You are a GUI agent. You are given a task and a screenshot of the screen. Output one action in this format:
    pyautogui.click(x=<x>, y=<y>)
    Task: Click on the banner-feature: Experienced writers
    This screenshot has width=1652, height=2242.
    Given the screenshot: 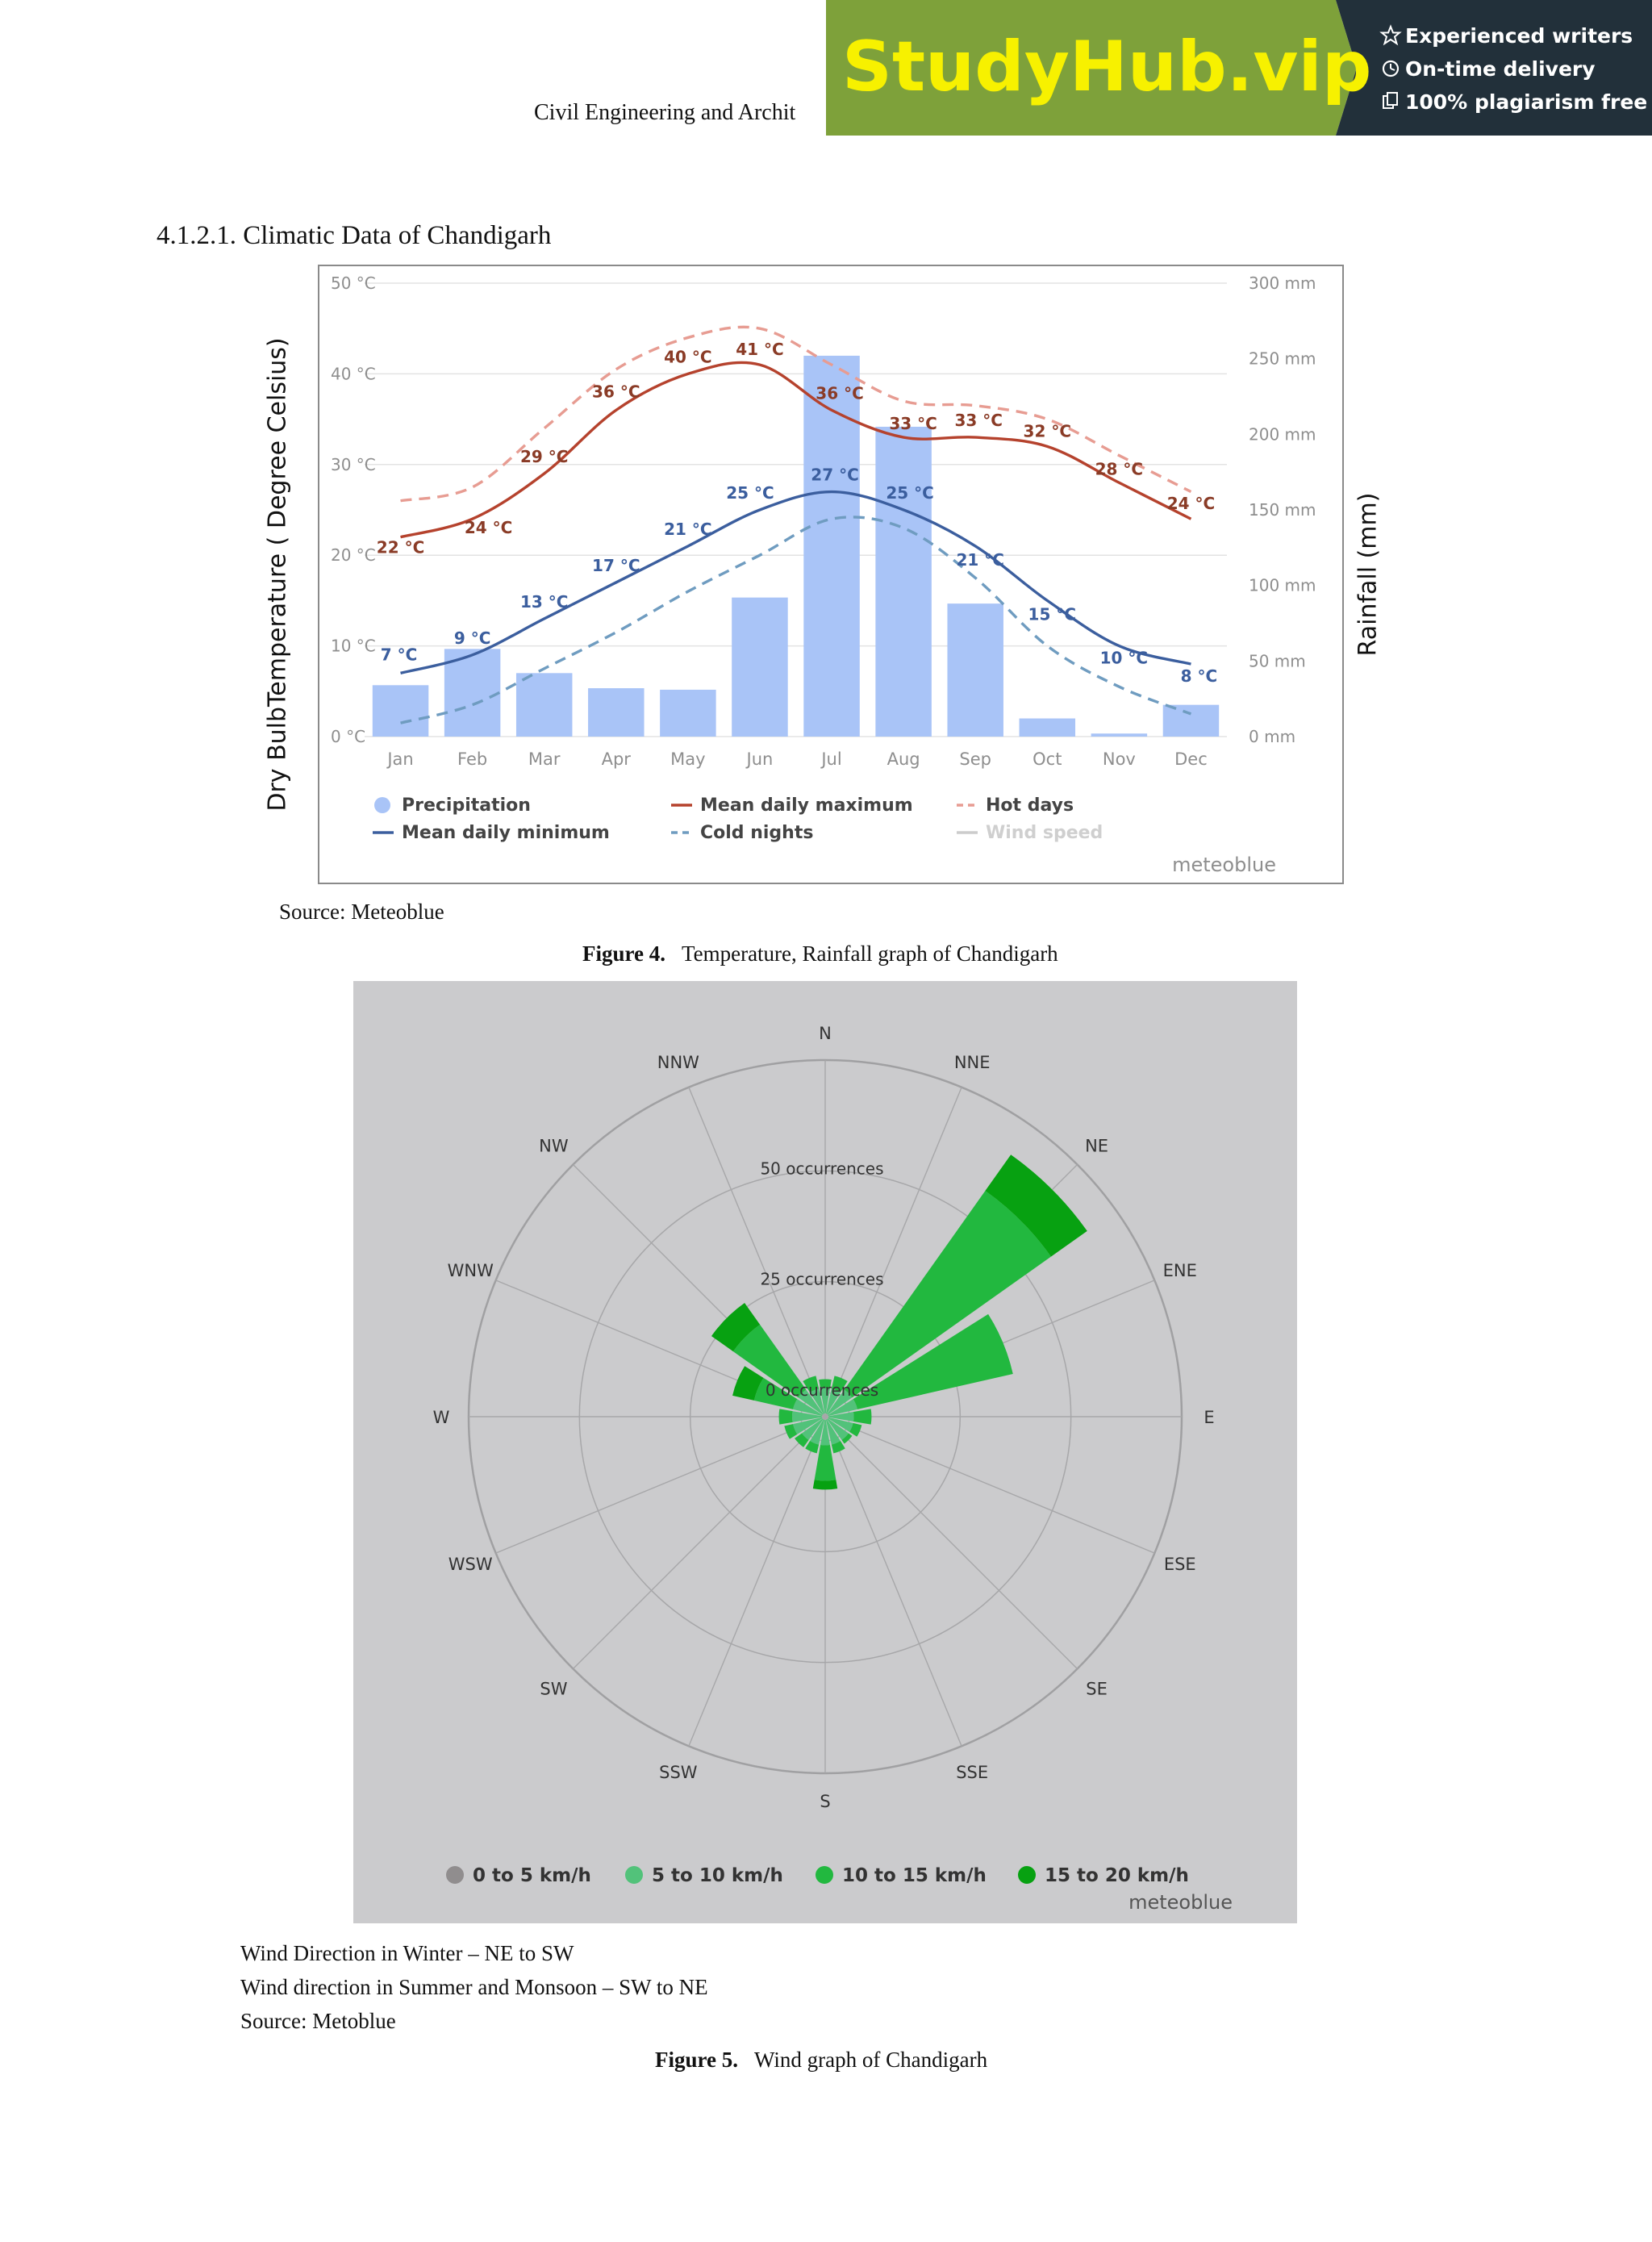 What is the action you would take?
    pyautogui.click(x=1519, y=36)
    